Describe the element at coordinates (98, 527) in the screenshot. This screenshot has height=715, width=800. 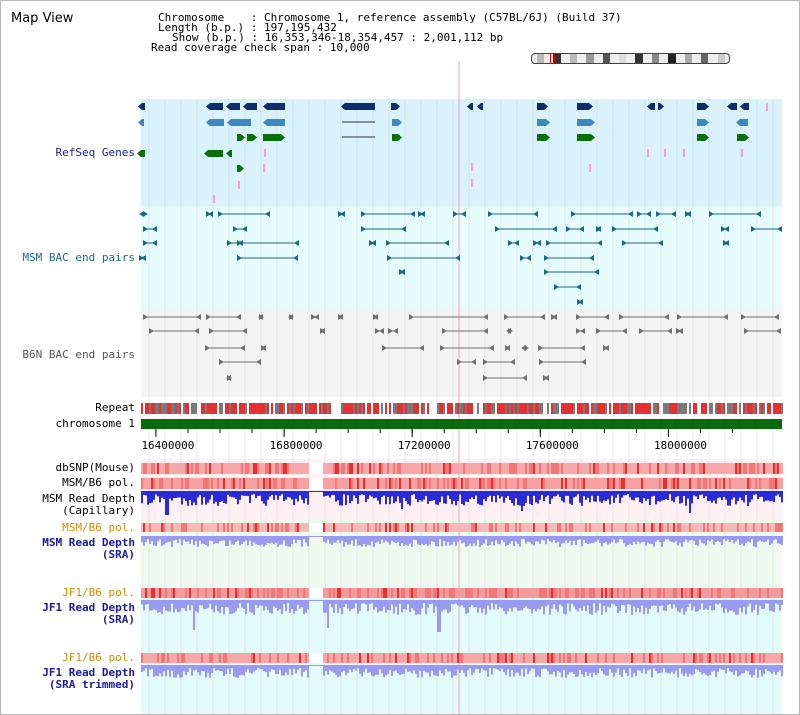
I see `track-label-msm-b6-pol-2: MSM/B6 pol.` at that location.